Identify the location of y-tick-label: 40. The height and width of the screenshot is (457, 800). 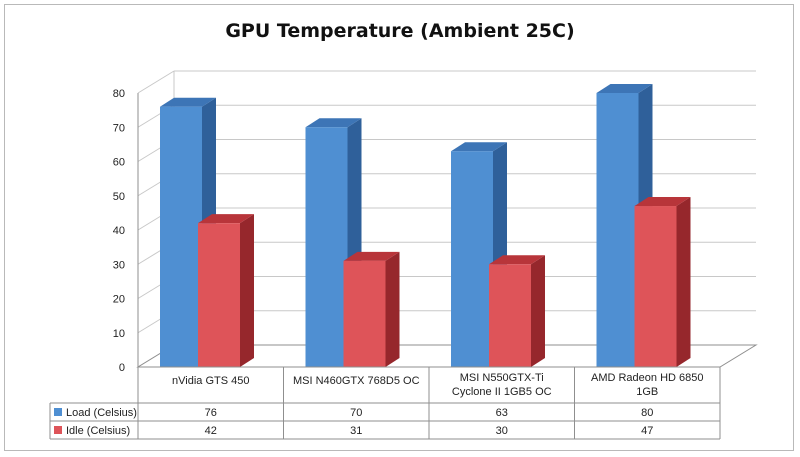
(119, 231).